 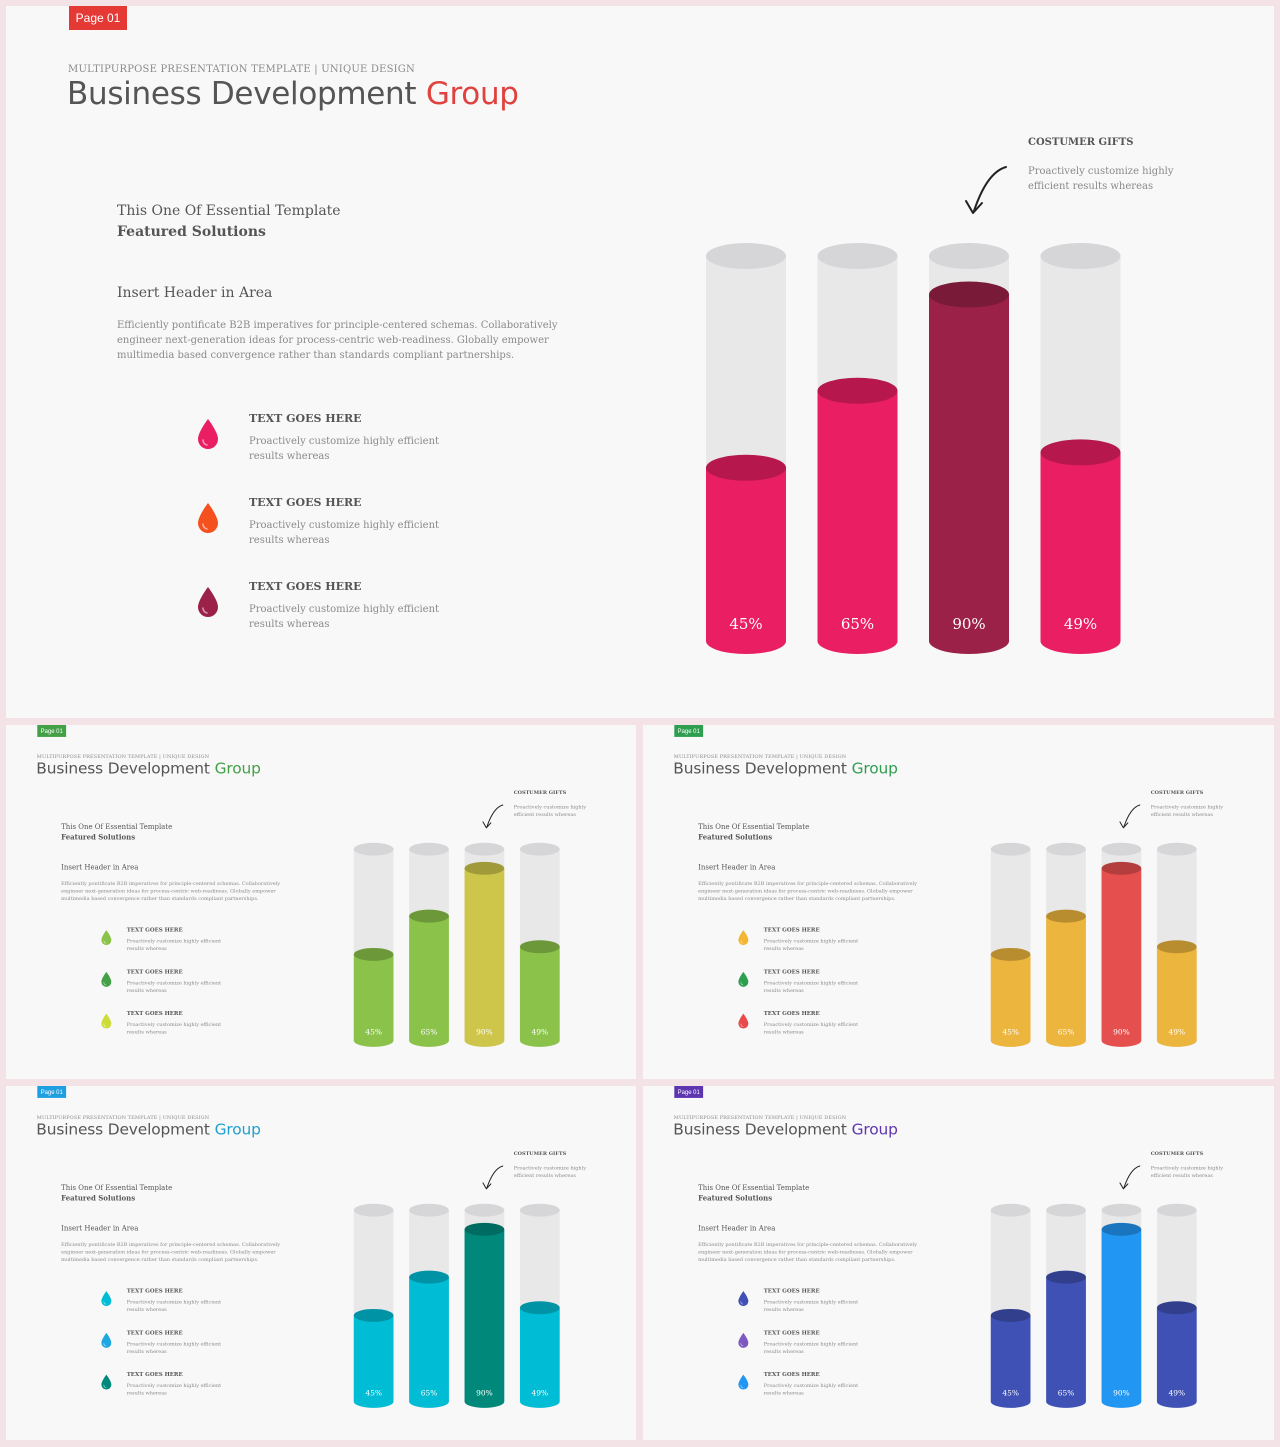 I want to click on cylinder-bar: 45%, so click(x=1010, y=1305).